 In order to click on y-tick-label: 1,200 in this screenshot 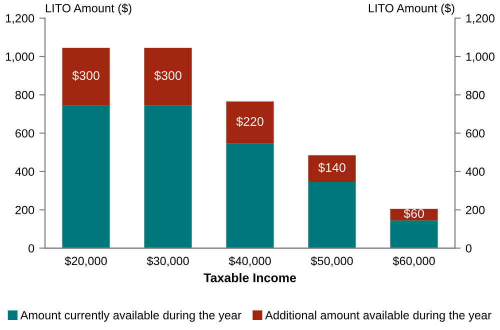, I will do `click(20, 19)`.